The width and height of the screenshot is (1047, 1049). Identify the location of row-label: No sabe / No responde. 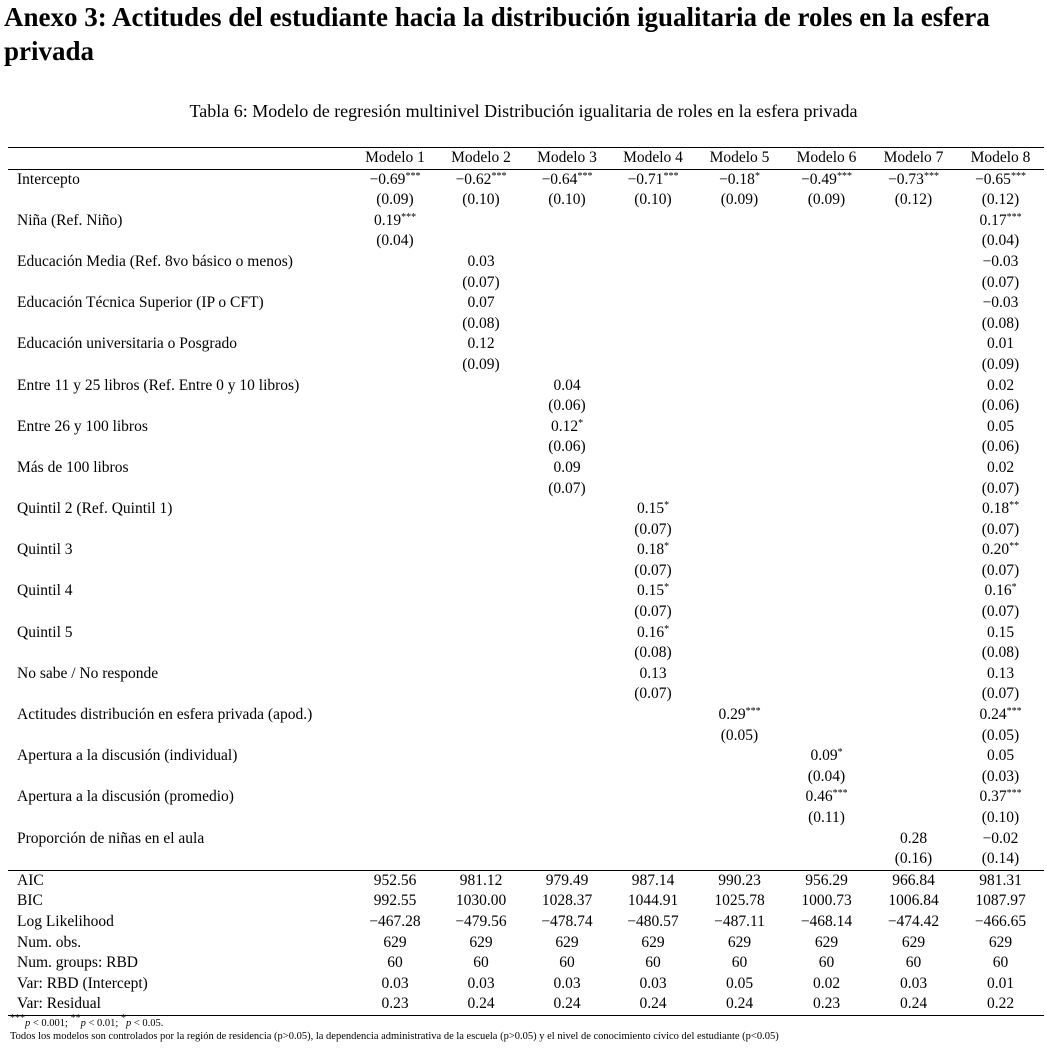
(88, 673).